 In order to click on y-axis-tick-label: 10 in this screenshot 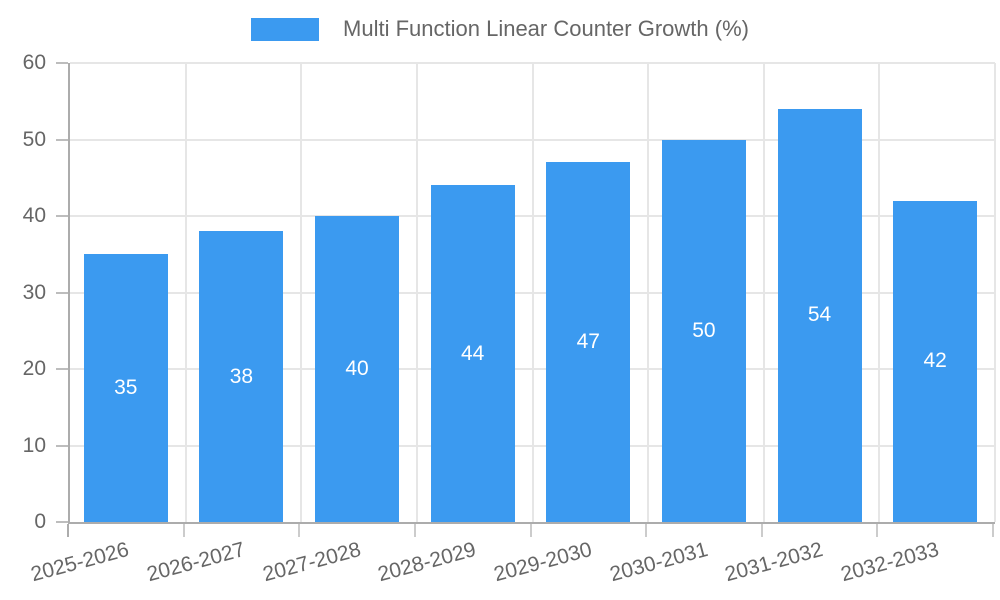, I will do `click(34, 445)`.